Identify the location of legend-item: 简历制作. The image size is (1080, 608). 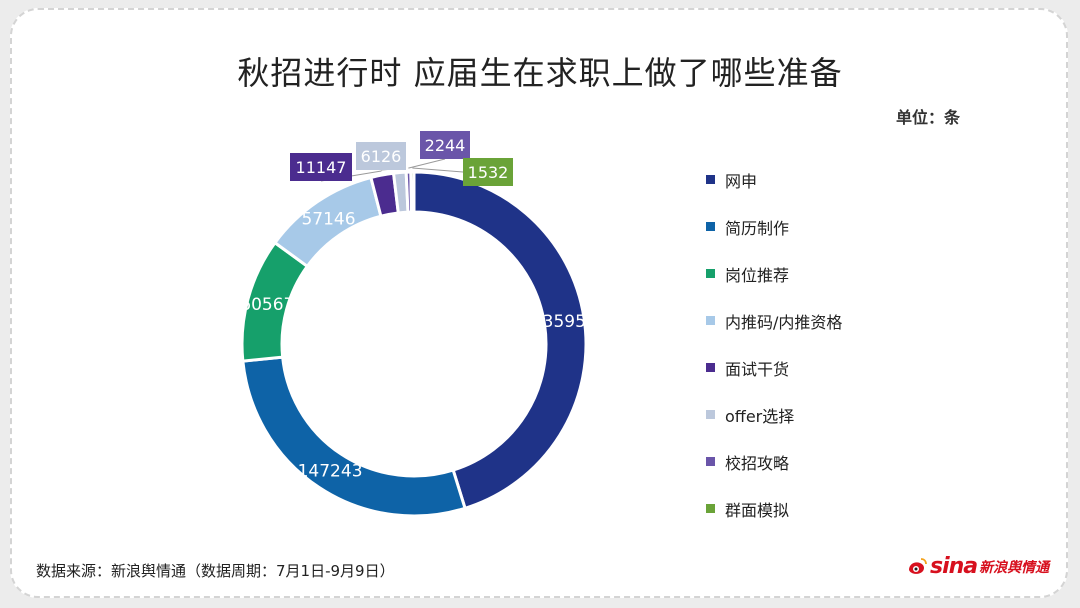
(774, 226).